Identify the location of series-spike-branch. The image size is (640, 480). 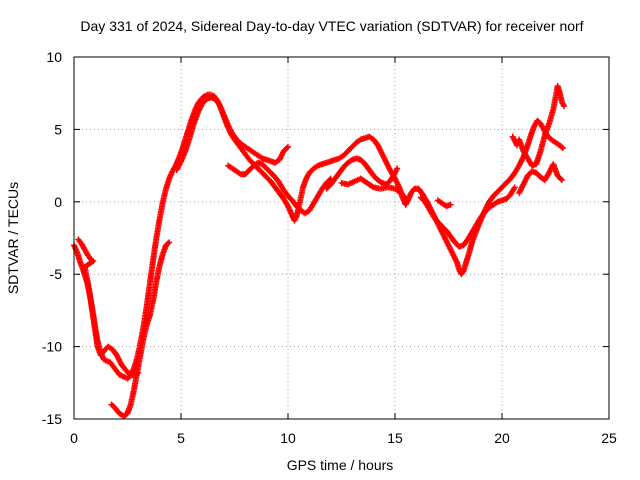
(538, 125).